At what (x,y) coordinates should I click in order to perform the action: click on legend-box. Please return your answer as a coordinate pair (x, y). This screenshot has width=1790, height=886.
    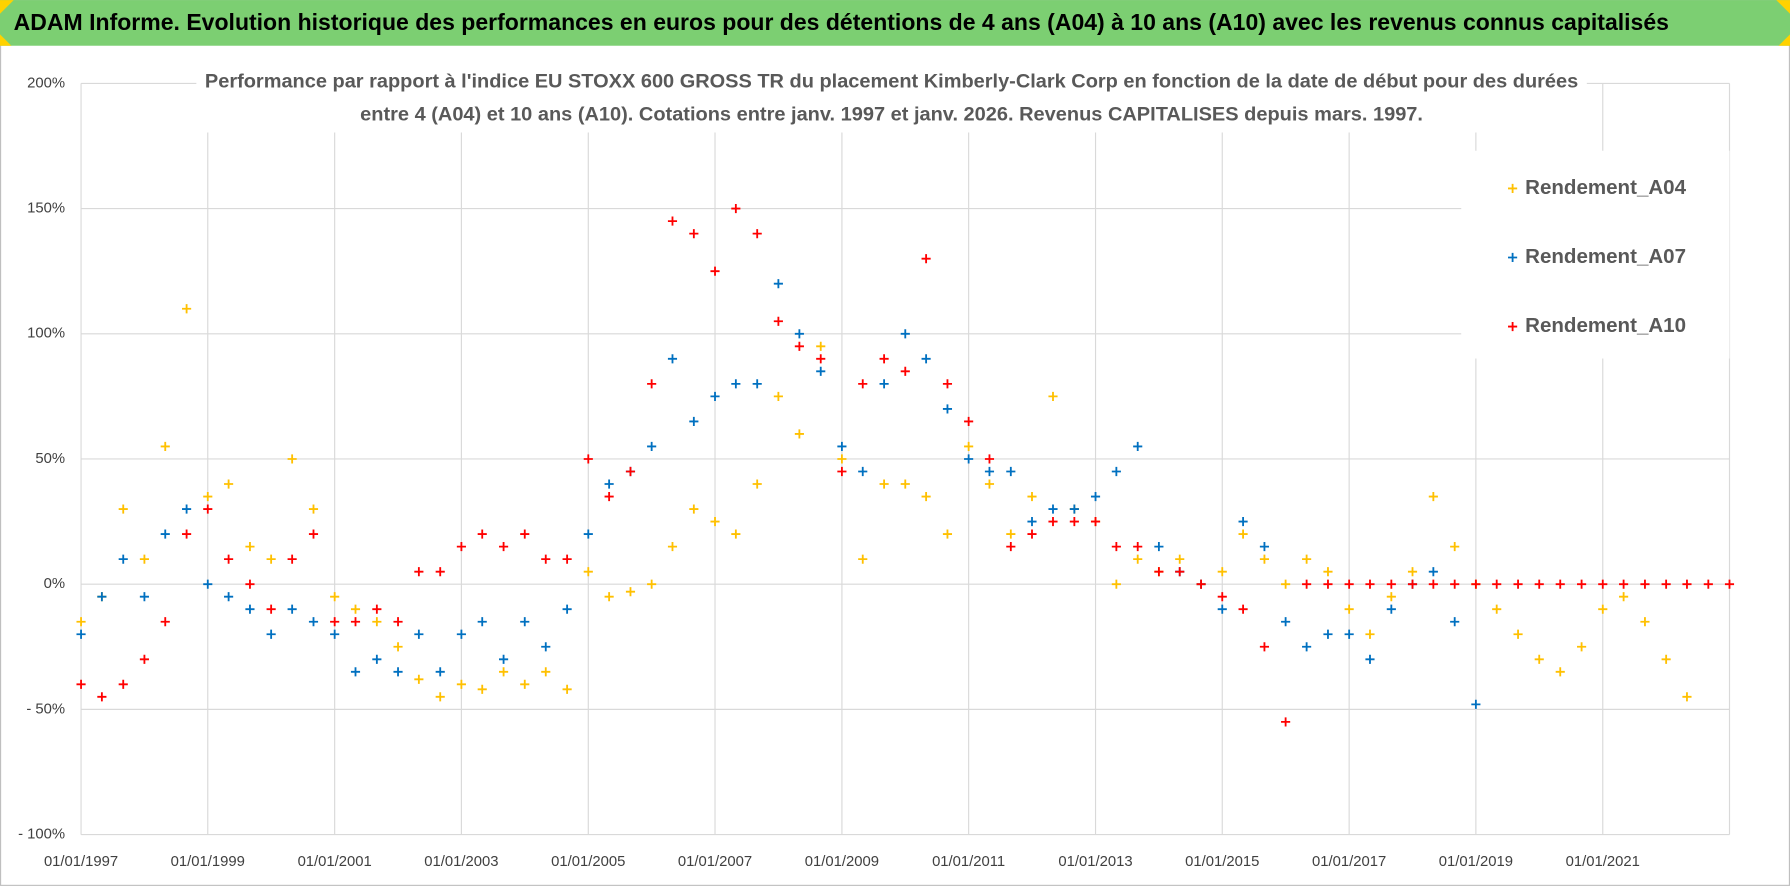
    Looking at the image, I should click on (1595, 254).